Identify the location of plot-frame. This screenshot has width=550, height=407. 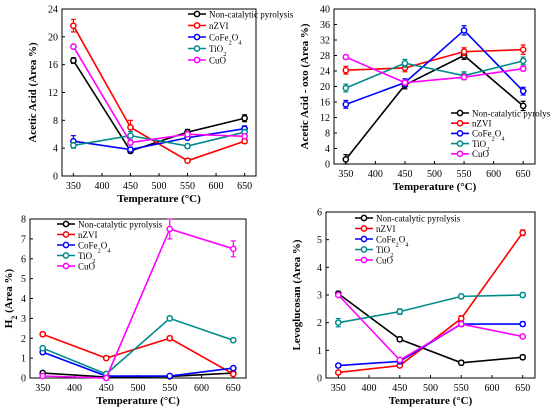
(434, 86).